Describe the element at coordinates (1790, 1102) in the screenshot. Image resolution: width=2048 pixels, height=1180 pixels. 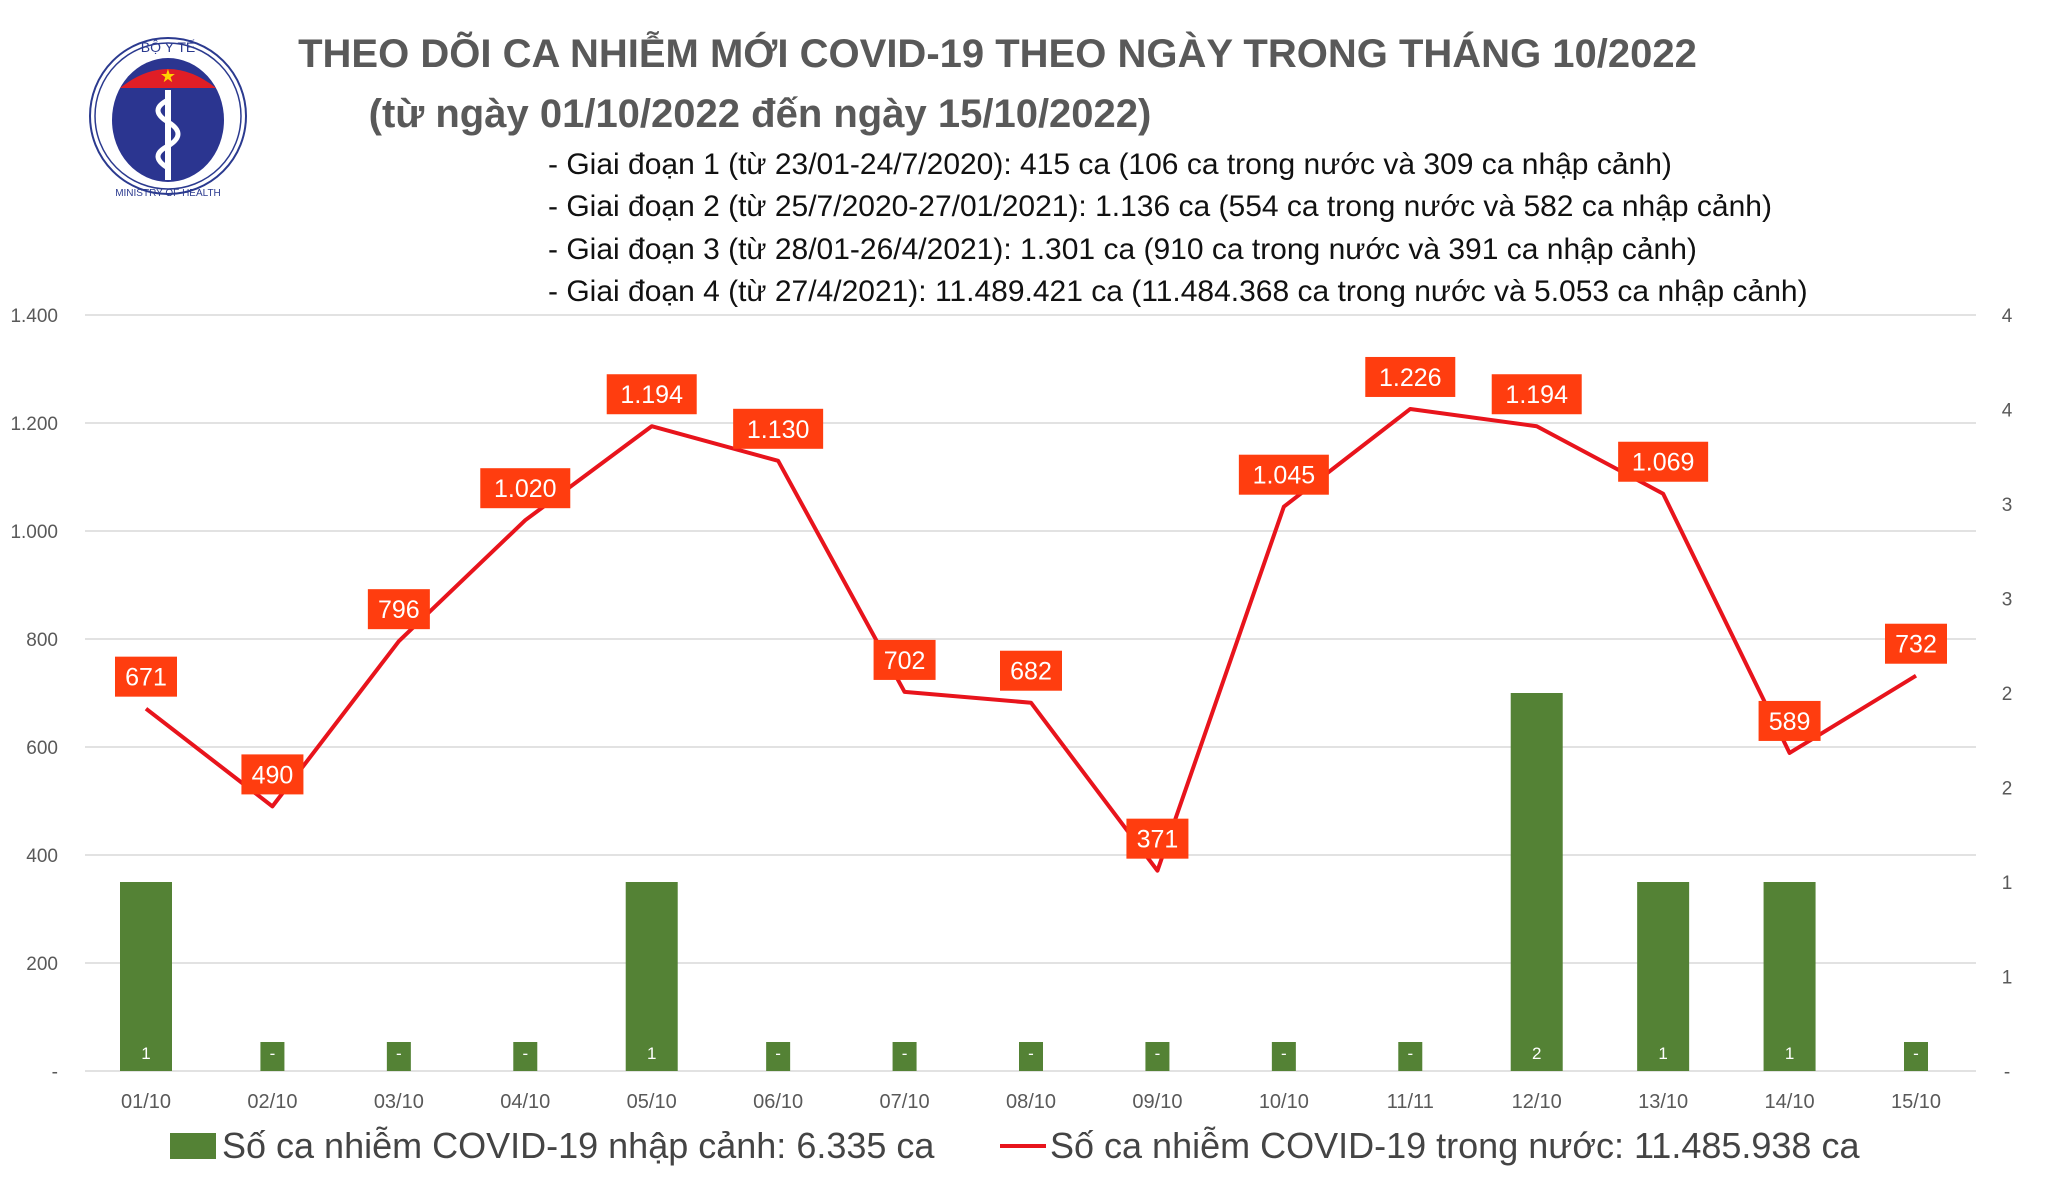
I see `x-axis-tick: 14/10` at that location.